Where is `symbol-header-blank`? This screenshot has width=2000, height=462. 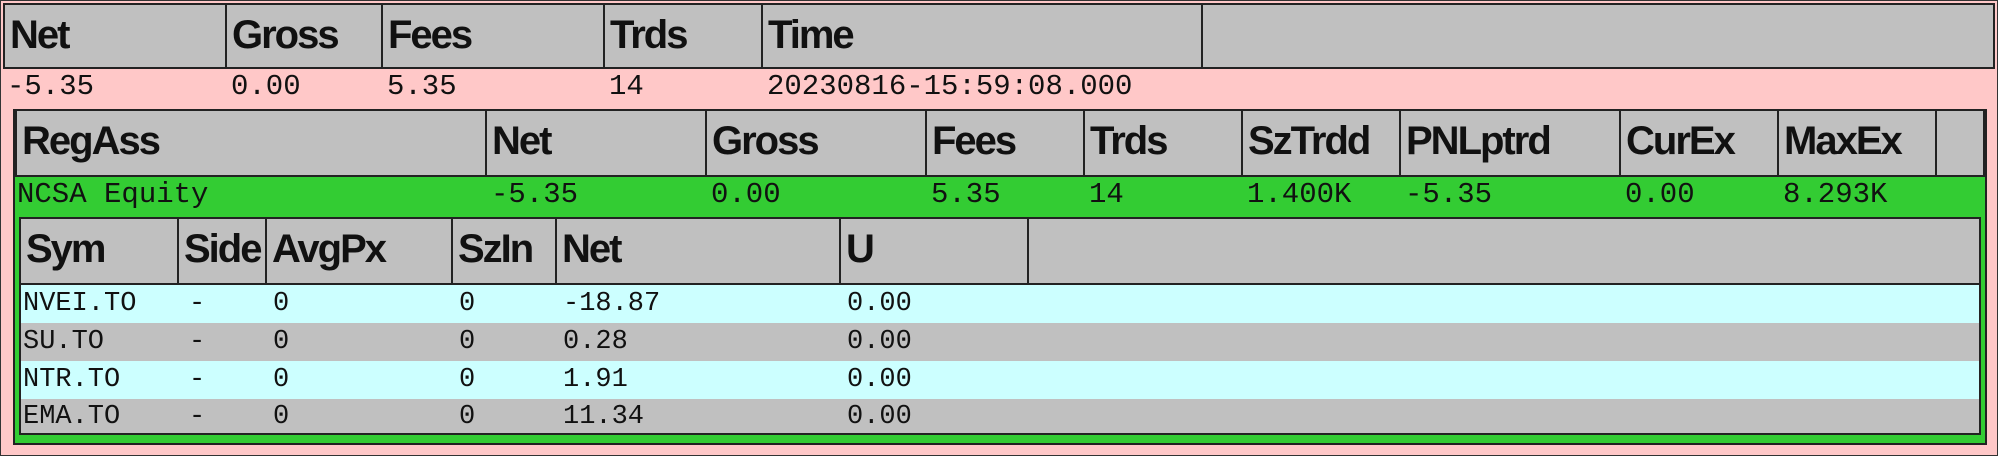
symbol-header-blank is located at coordinates (1504, 251).